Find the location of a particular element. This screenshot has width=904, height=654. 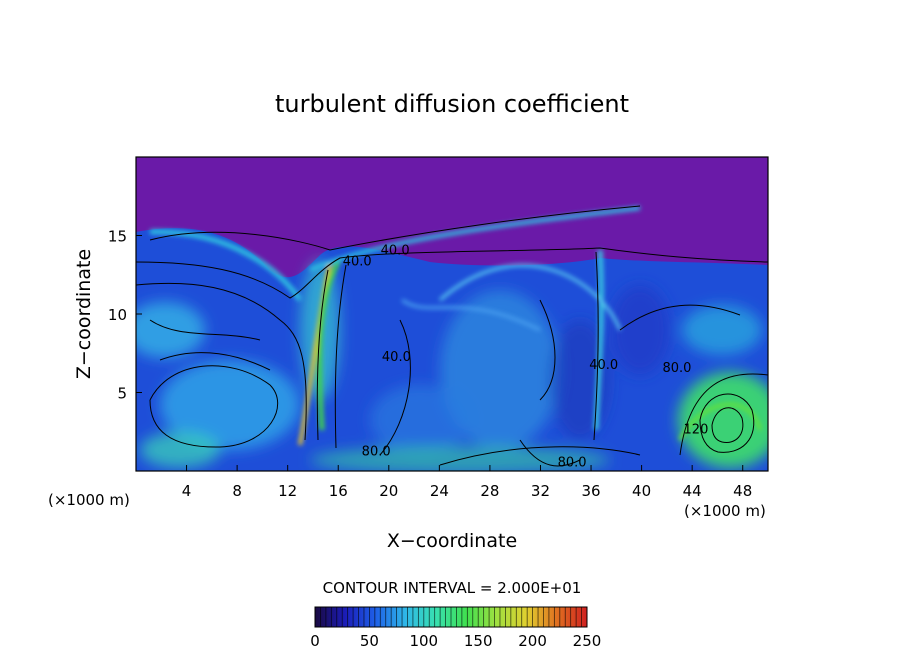

colorbar-tick-label: 50 is located at coordinates (369, 641).